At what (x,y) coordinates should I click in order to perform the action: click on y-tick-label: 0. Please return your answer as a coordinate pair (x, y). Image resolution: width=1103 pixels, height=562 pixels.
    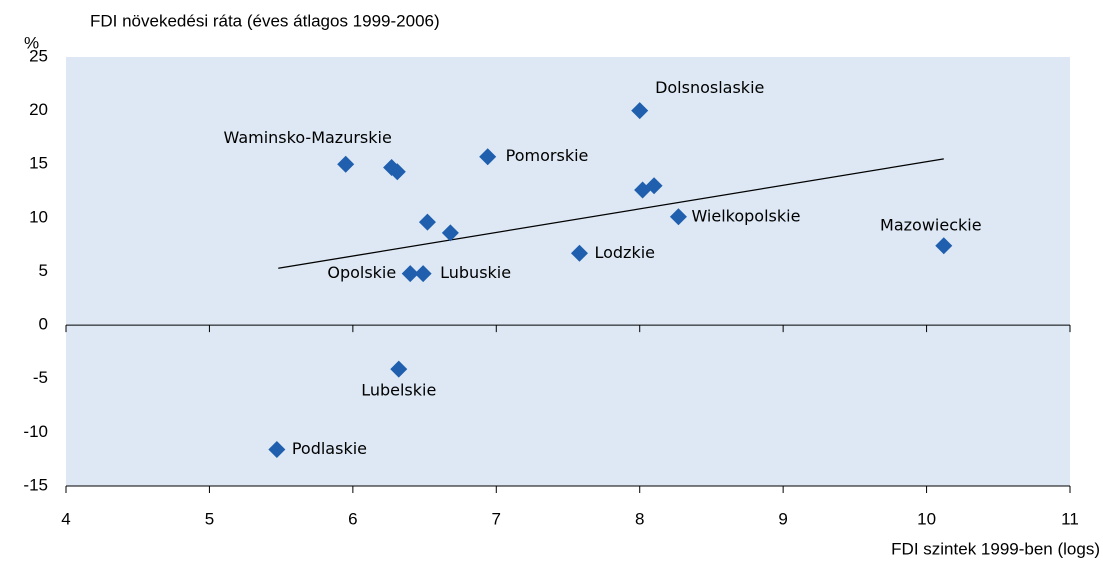
    Looking at the image, I should click on (43, 324).